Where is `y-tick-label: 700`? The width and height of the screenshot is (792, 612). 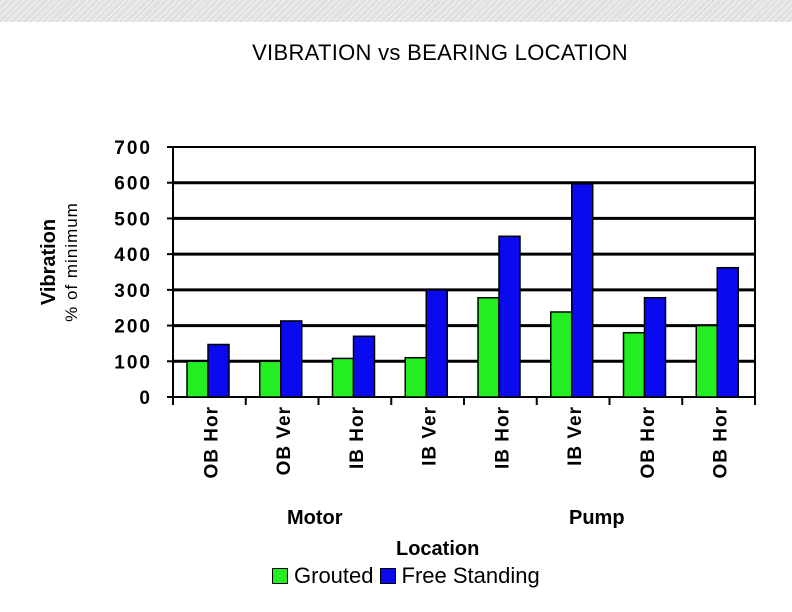 y-tick-label: 700 is located at coordinates (133, 148).